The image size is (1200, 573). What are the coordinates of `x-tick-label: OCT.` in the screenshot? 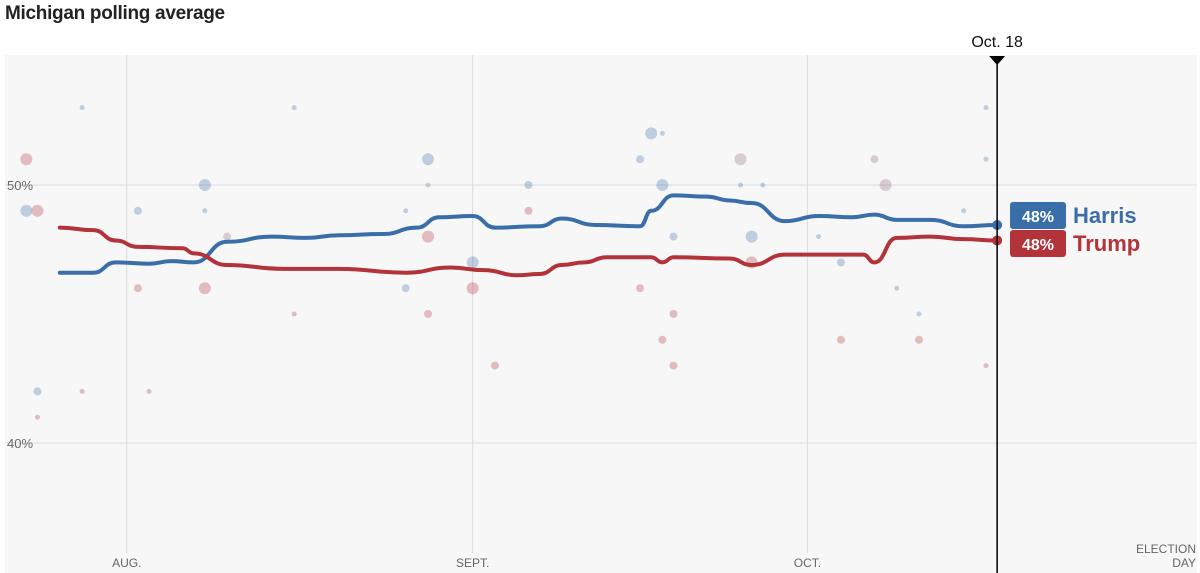 It's located at (807, 563).